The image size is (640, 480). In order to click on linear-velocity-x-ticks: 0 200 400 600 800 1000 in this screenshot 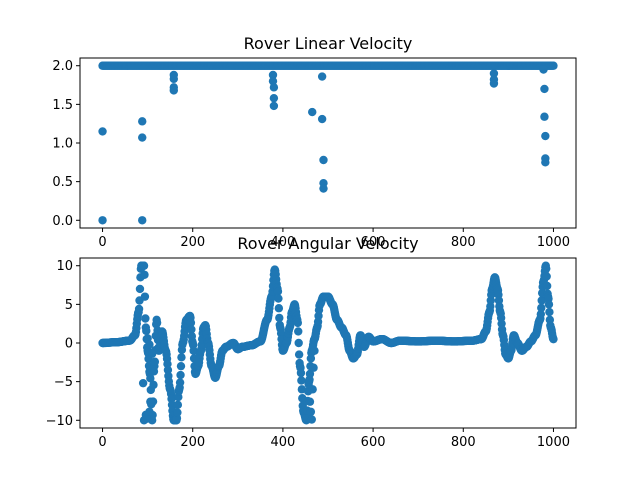, I will do `click(334, 239)`.